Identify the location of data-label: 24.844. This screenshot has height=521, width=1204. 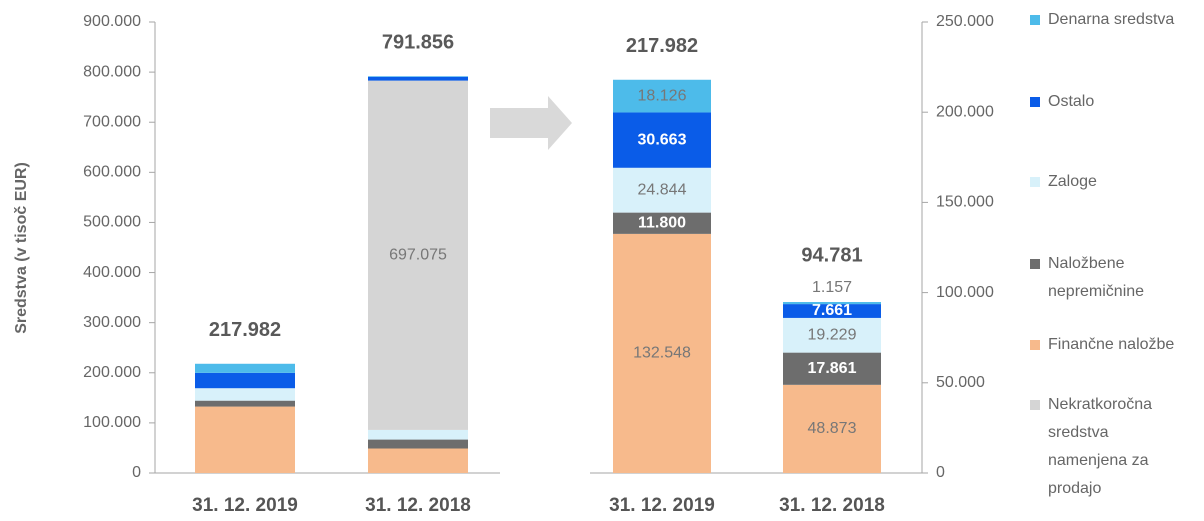
(662, 189).